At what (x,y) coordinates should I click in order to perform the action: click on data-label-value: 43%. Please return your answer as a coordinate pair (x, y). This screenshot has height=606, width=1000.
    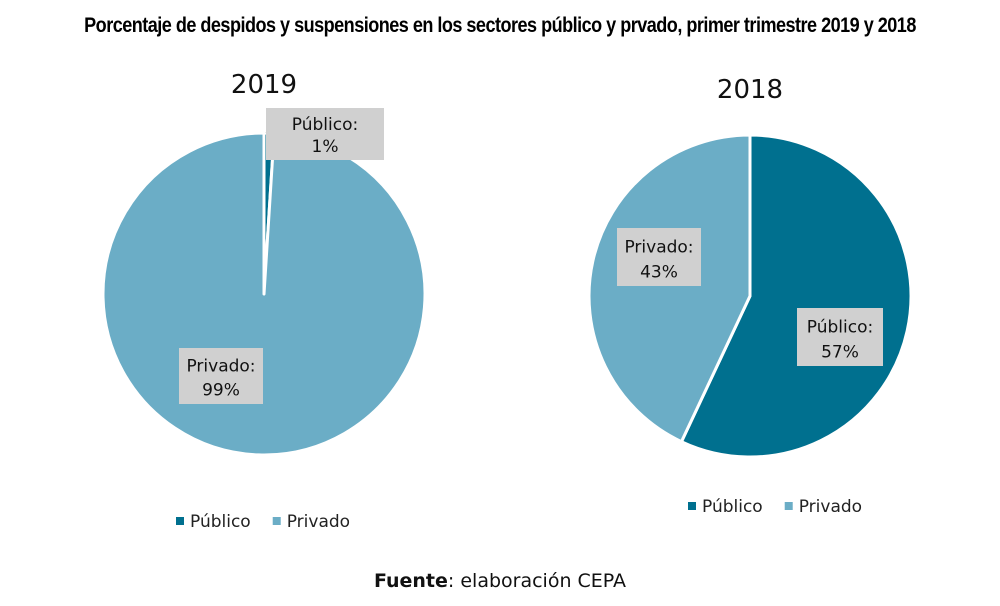
    Looking at the image, I should click on (659, 272).